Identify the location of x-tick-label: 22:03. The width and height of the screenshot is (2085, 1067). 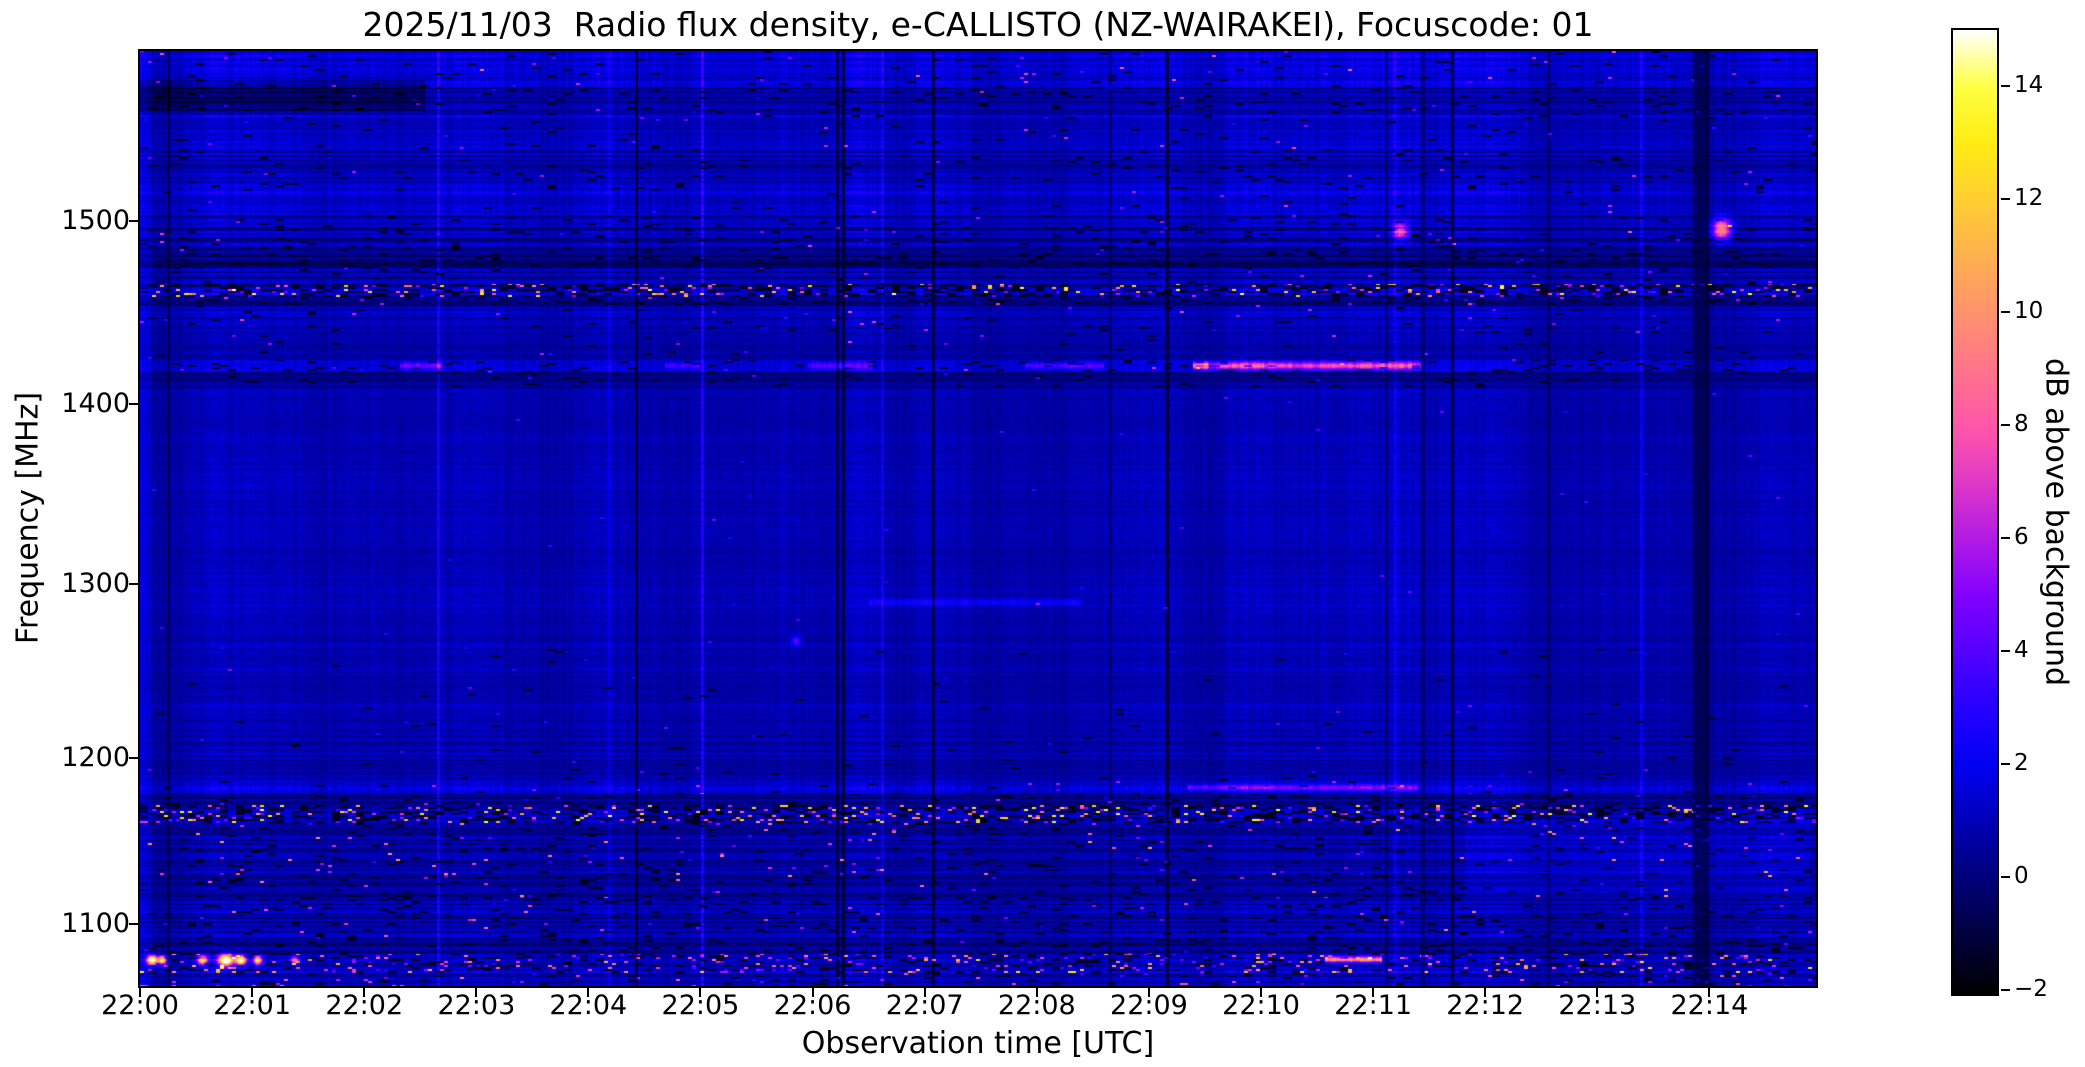
(476, 1005).